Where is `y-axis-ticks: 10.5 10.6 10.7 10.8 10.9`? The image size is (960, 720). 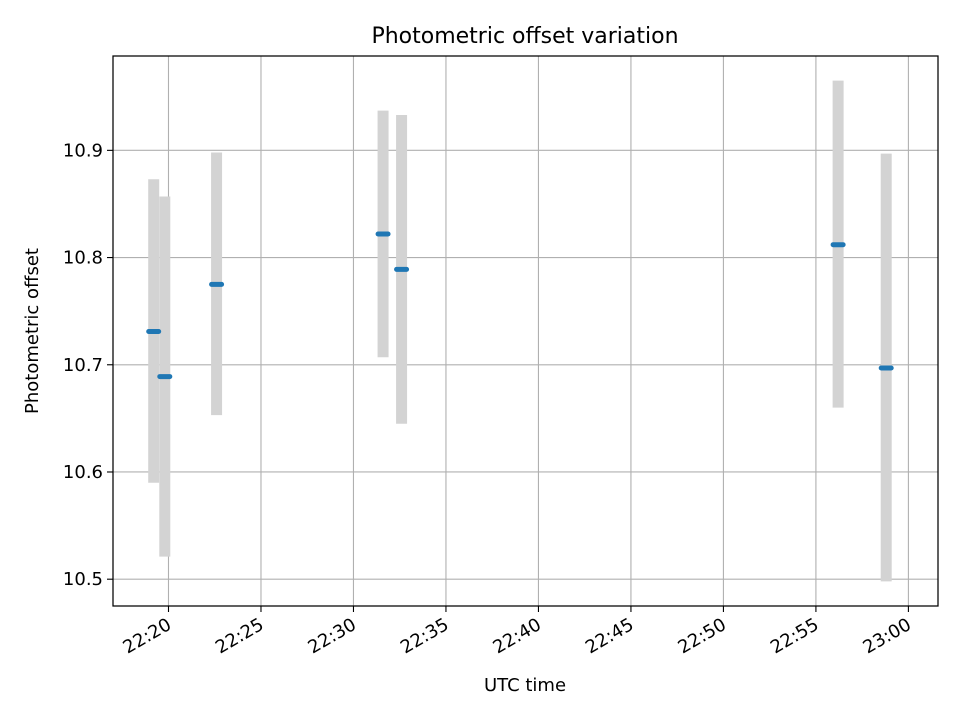 y-axis-ticks: 10.5 10.6 10.7 10.8 10.9 is located at coordinates (88, 365).